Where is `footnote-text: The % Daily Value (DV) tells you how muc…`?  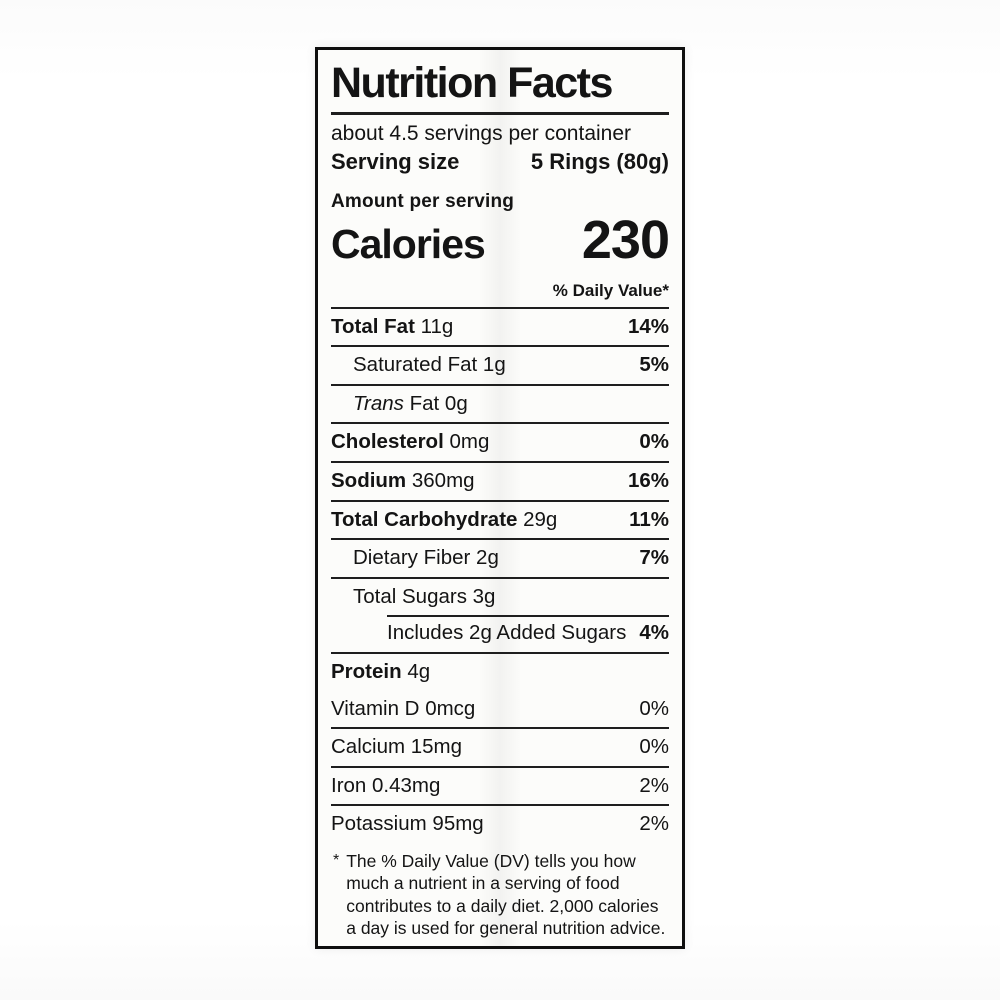 footnote-text: The % Daily Value (DV) tells you how muc… is located at coordinates (506, 894).